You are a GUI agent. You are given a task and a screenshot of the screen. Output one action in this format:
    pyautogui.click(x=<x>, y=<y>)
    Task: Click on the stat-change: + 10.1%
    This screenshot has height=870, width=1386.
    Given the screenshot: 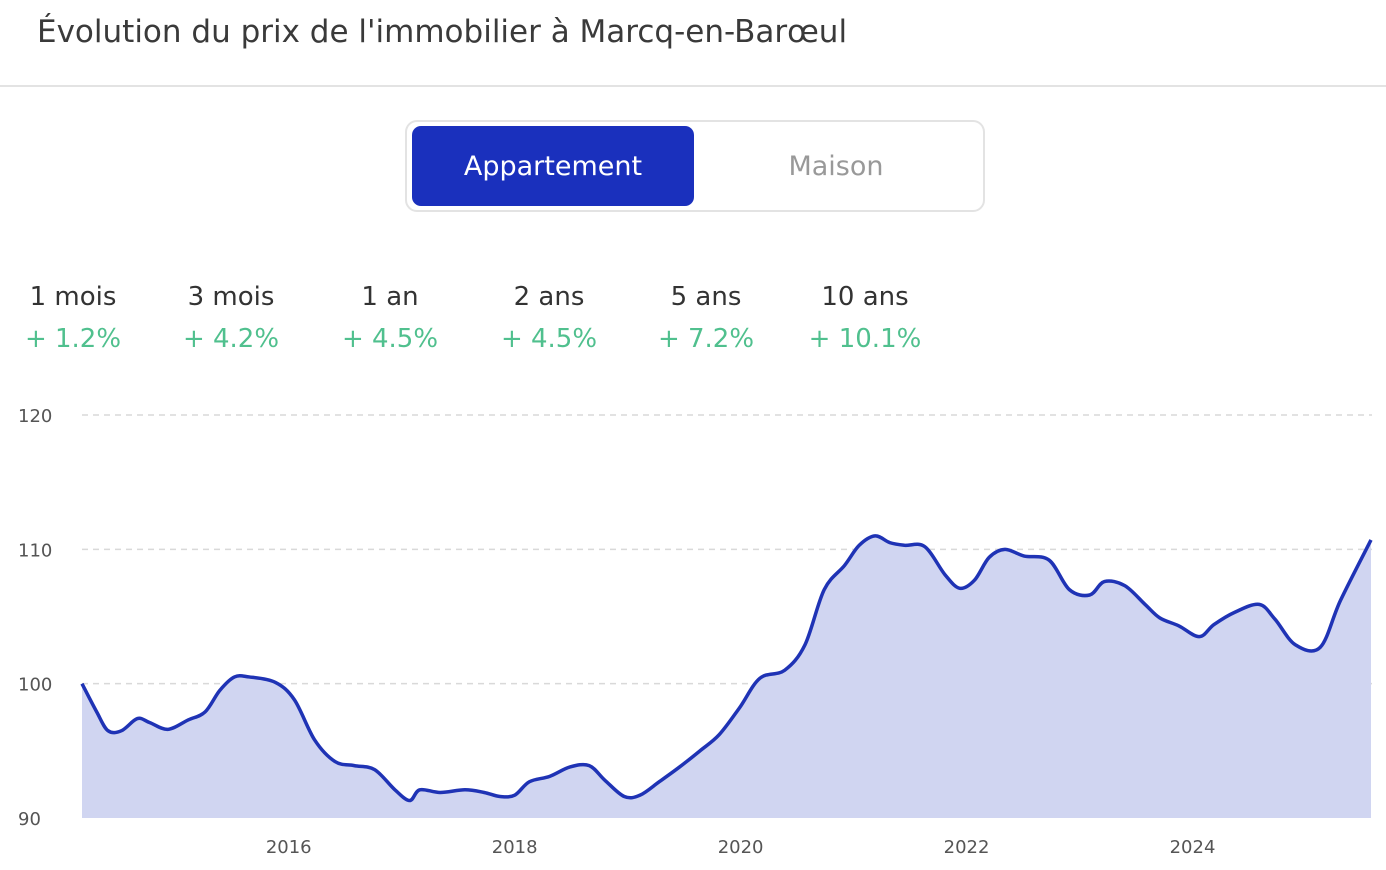 What is the action you would take?
    pyautogui.click(x=865, y=339)
    